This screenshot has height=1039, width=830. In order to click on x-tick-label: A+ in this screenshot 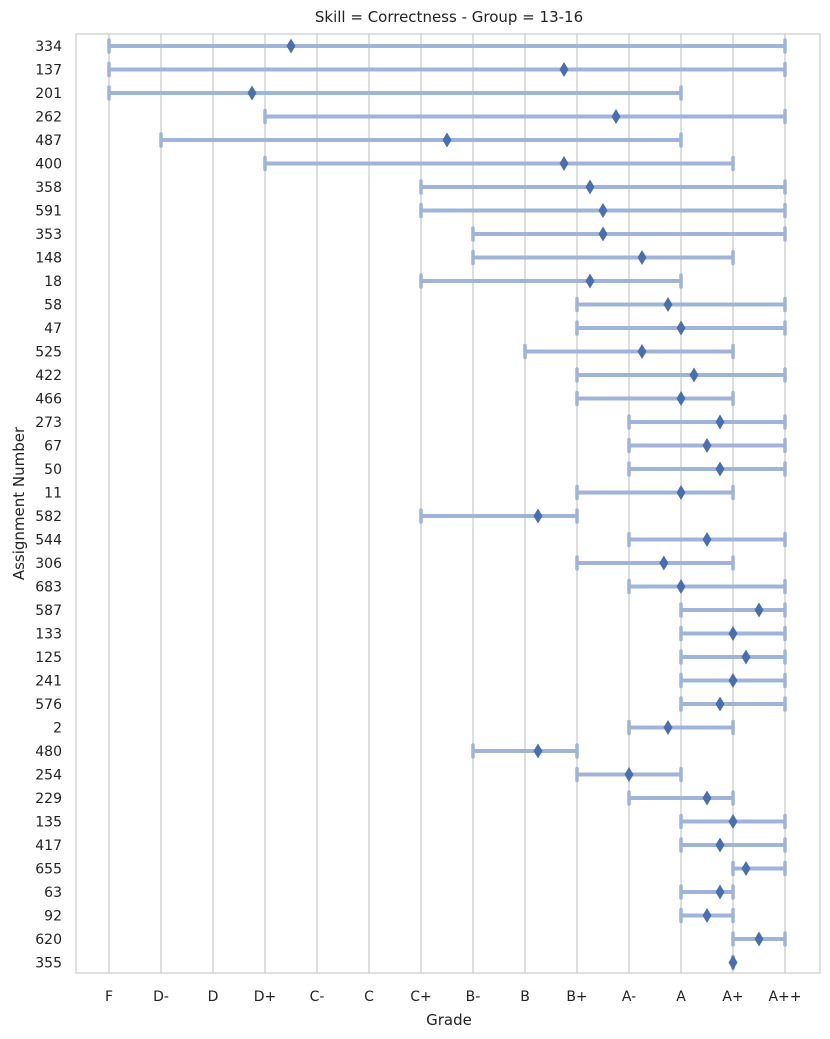, I will do `click(732, 997)`.